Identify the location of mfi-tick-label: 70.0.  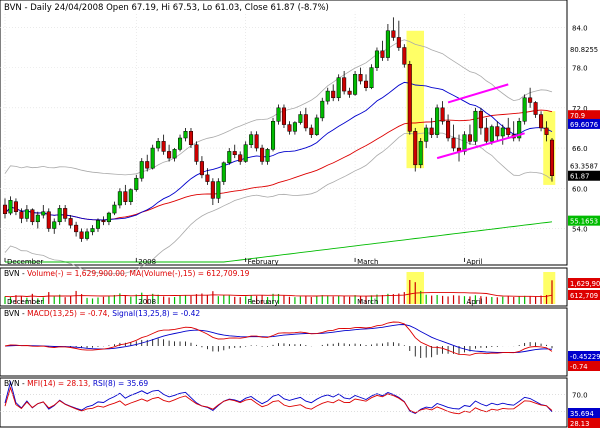
(580, 396).